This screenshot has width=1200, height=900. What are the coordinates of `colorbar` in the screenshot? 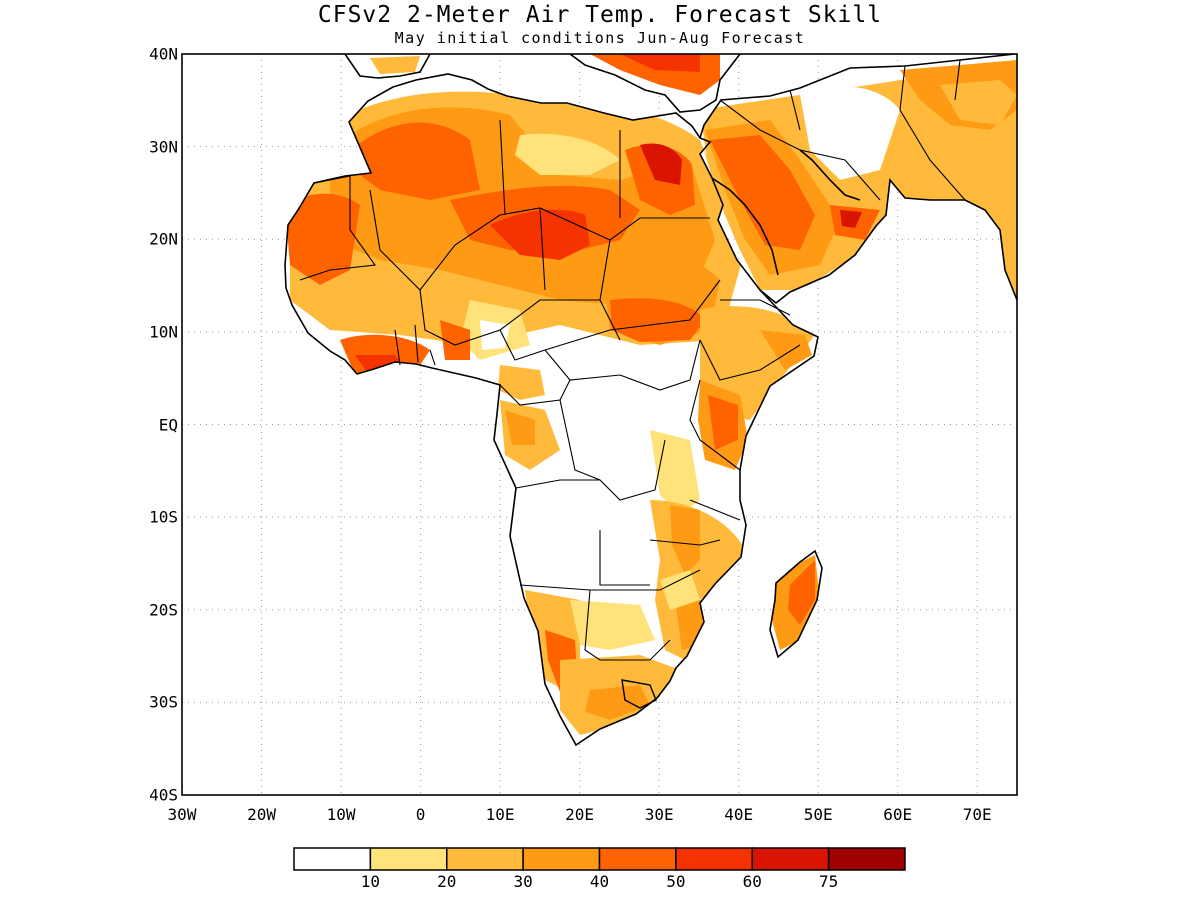 It's located at (599, 859).